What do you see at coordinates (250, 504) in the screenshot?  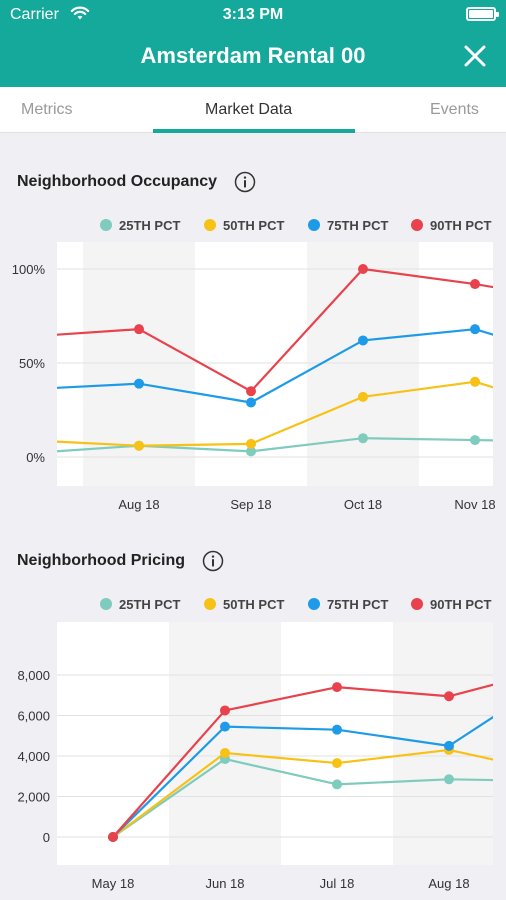 I see `x-tick-label: Sep 18` at bounding box center [250, 504].